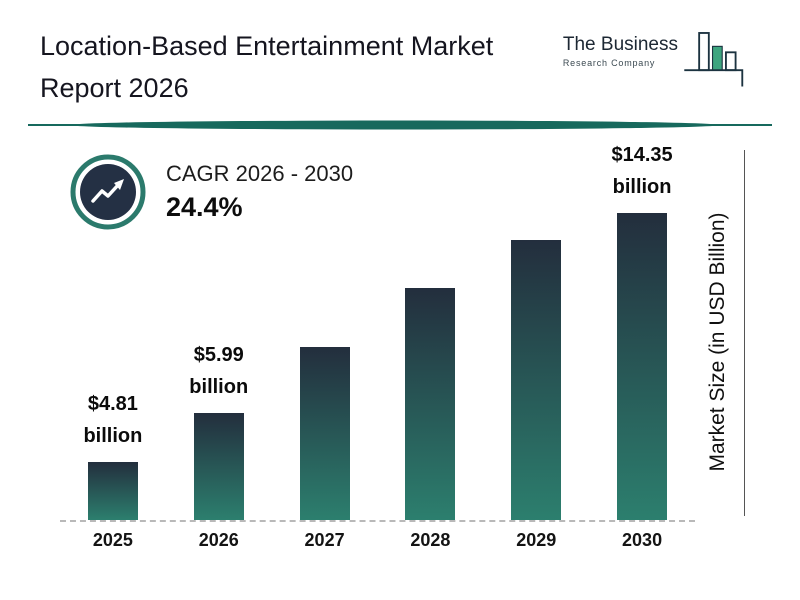 The image size is (800, 600). I want to click on bar-2030, so click(642, 366).